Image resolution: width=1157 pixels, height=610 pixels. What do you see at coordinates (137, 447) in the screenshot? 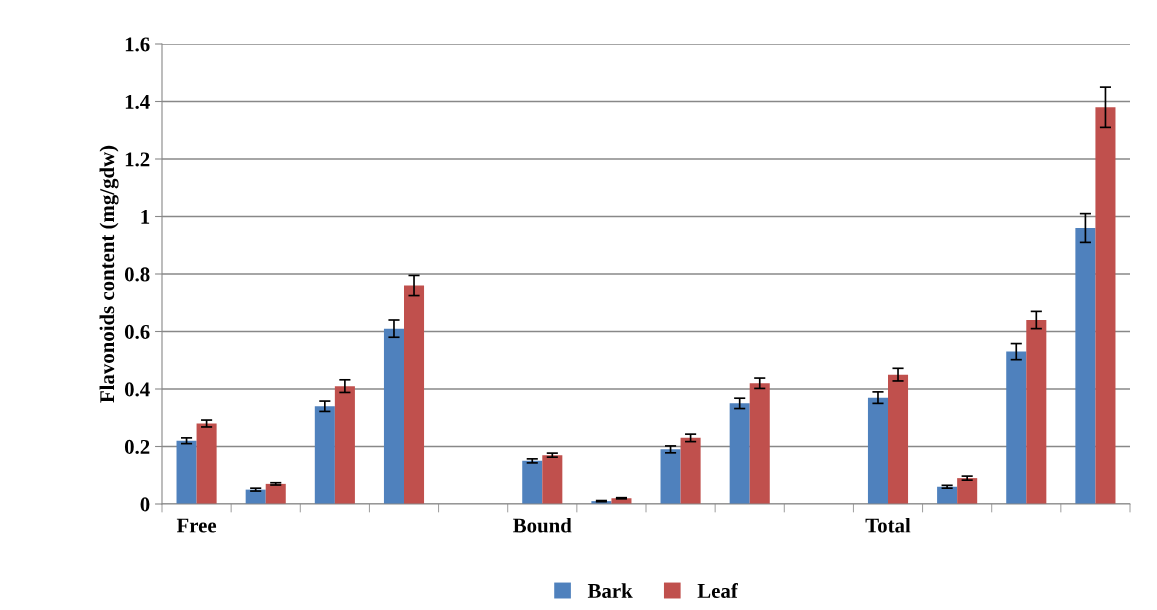
I see `y-tick-label: 0.2` at bounding box center [137, 447].